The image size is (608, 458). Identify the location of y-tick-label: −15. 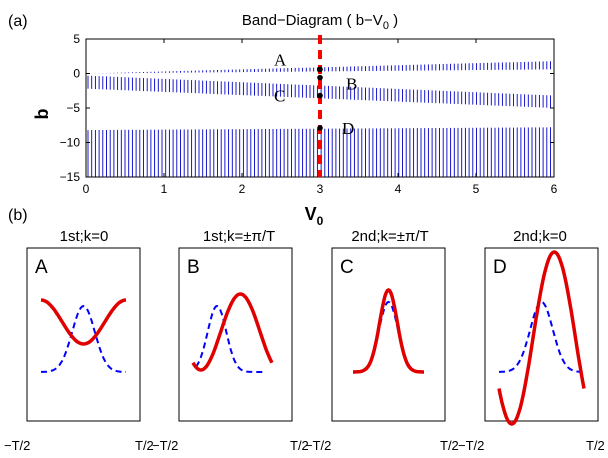
(70, 177).